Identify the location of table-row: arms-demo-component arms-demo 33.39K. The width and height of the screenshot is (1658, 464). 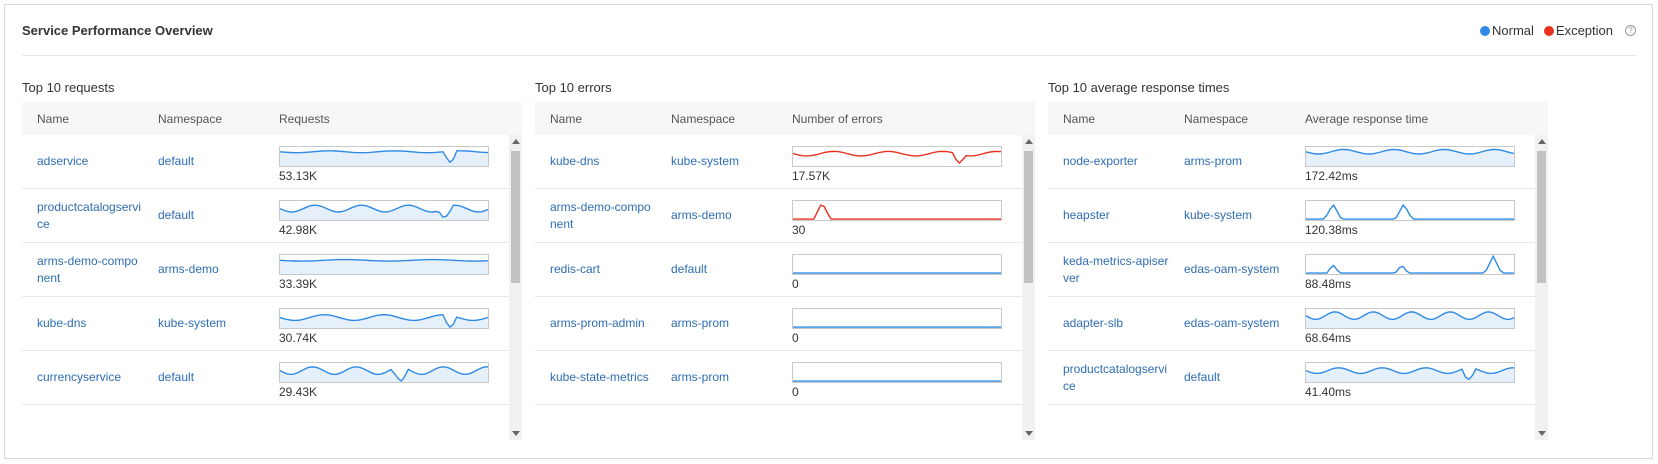
(272, 270).